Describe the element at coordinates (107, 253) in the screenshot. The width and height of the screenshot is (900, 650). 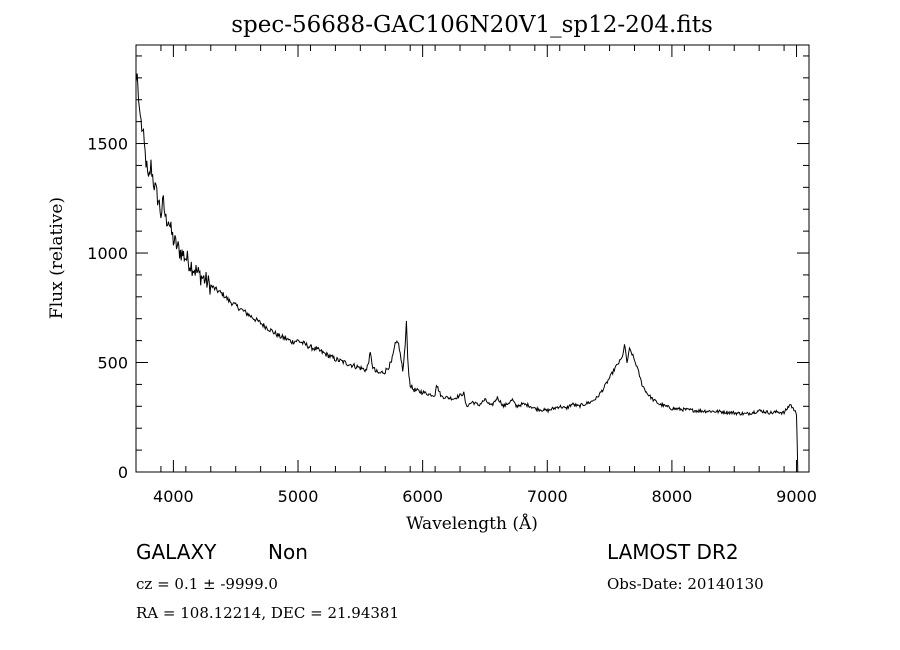
I see `y-tick-label: 1000` at that location.